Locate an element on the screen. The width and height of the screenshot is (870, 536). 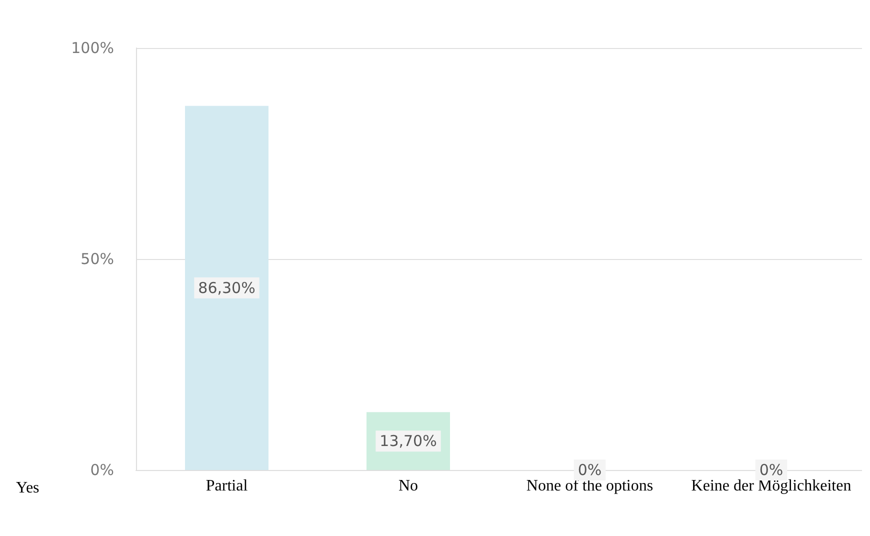
data-label: 13,70% is located at coordinates (408, 441).